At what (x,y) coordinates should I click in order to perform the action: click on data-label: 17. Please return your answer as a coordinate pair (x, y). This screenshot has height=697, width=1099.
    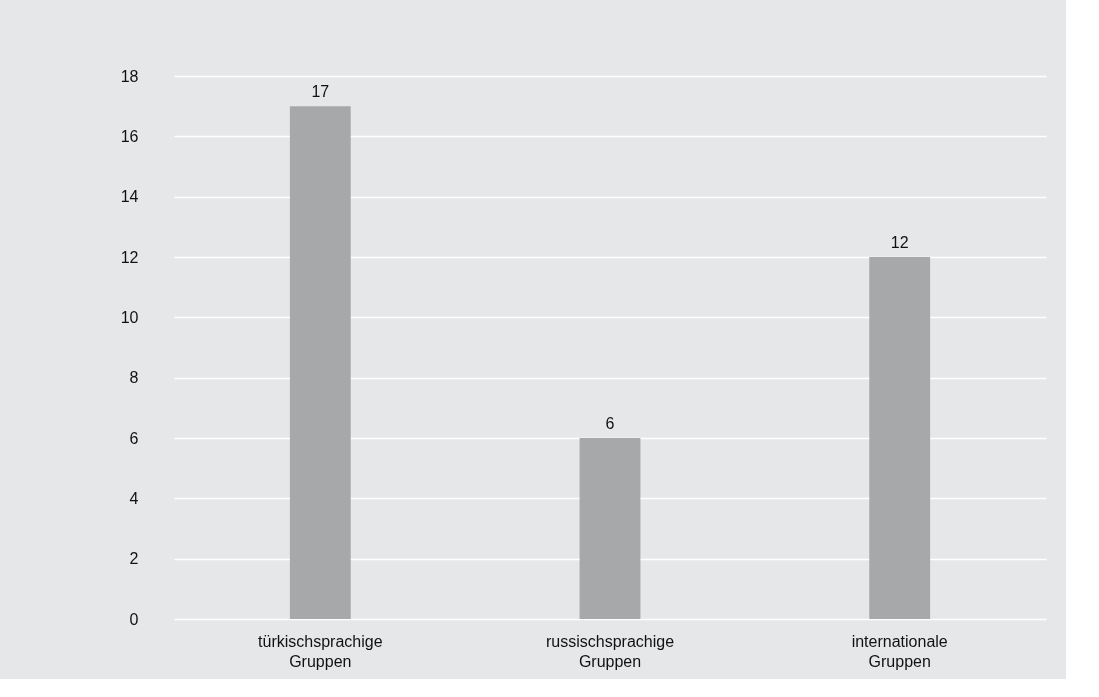
    Looking at the image, I should click on (320, 92).